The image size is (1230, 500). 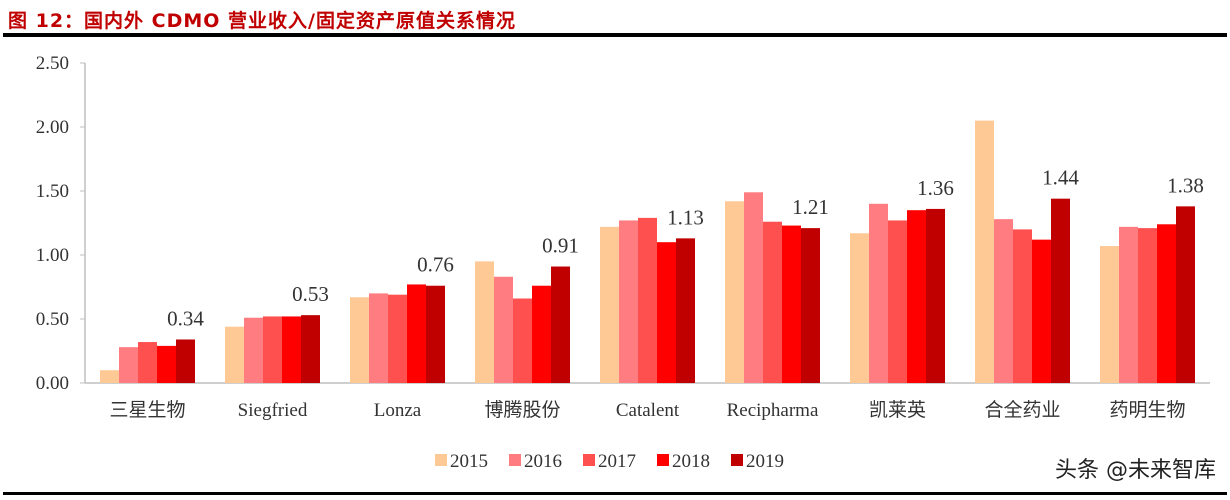 What do you see at coordinates (398, 410) in the screenshot?
I see `x-tick-label: Lonza` at bounding box center [398, 410].